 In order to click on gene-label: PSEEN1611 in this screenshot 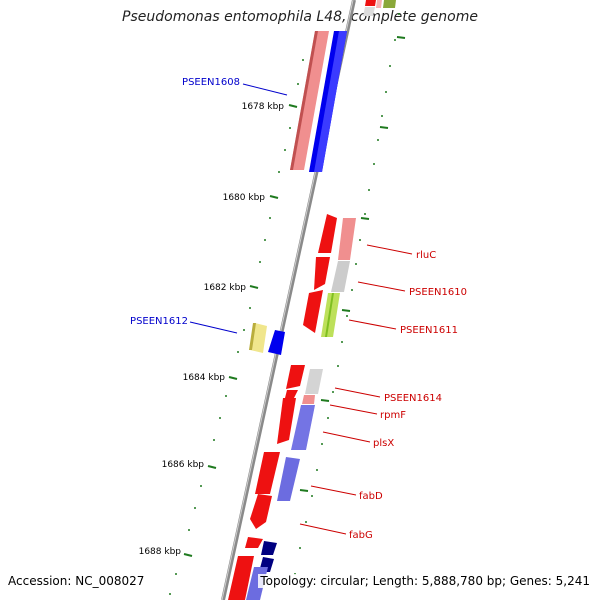, I will do `click(429, 330)`.